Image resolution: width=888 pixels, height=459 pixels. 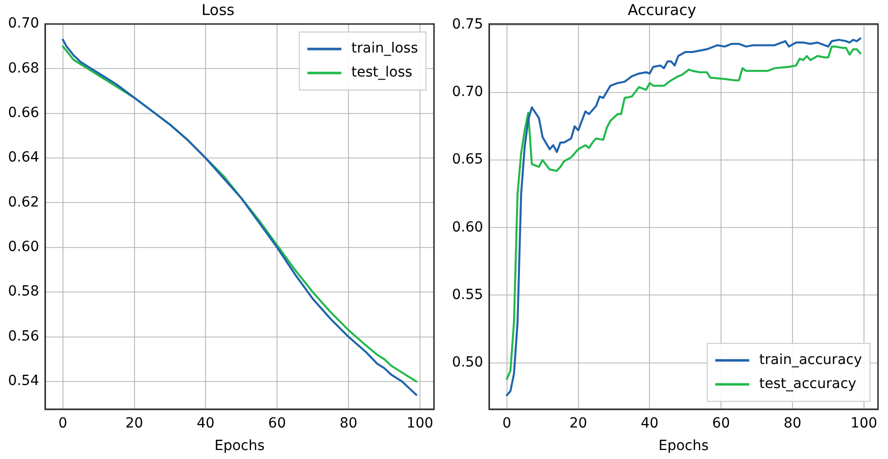 What do you see at coordinates (468, 24) in the screenshot?
I see `y-tick-label: 0.75` at bounding box center [468, 24].